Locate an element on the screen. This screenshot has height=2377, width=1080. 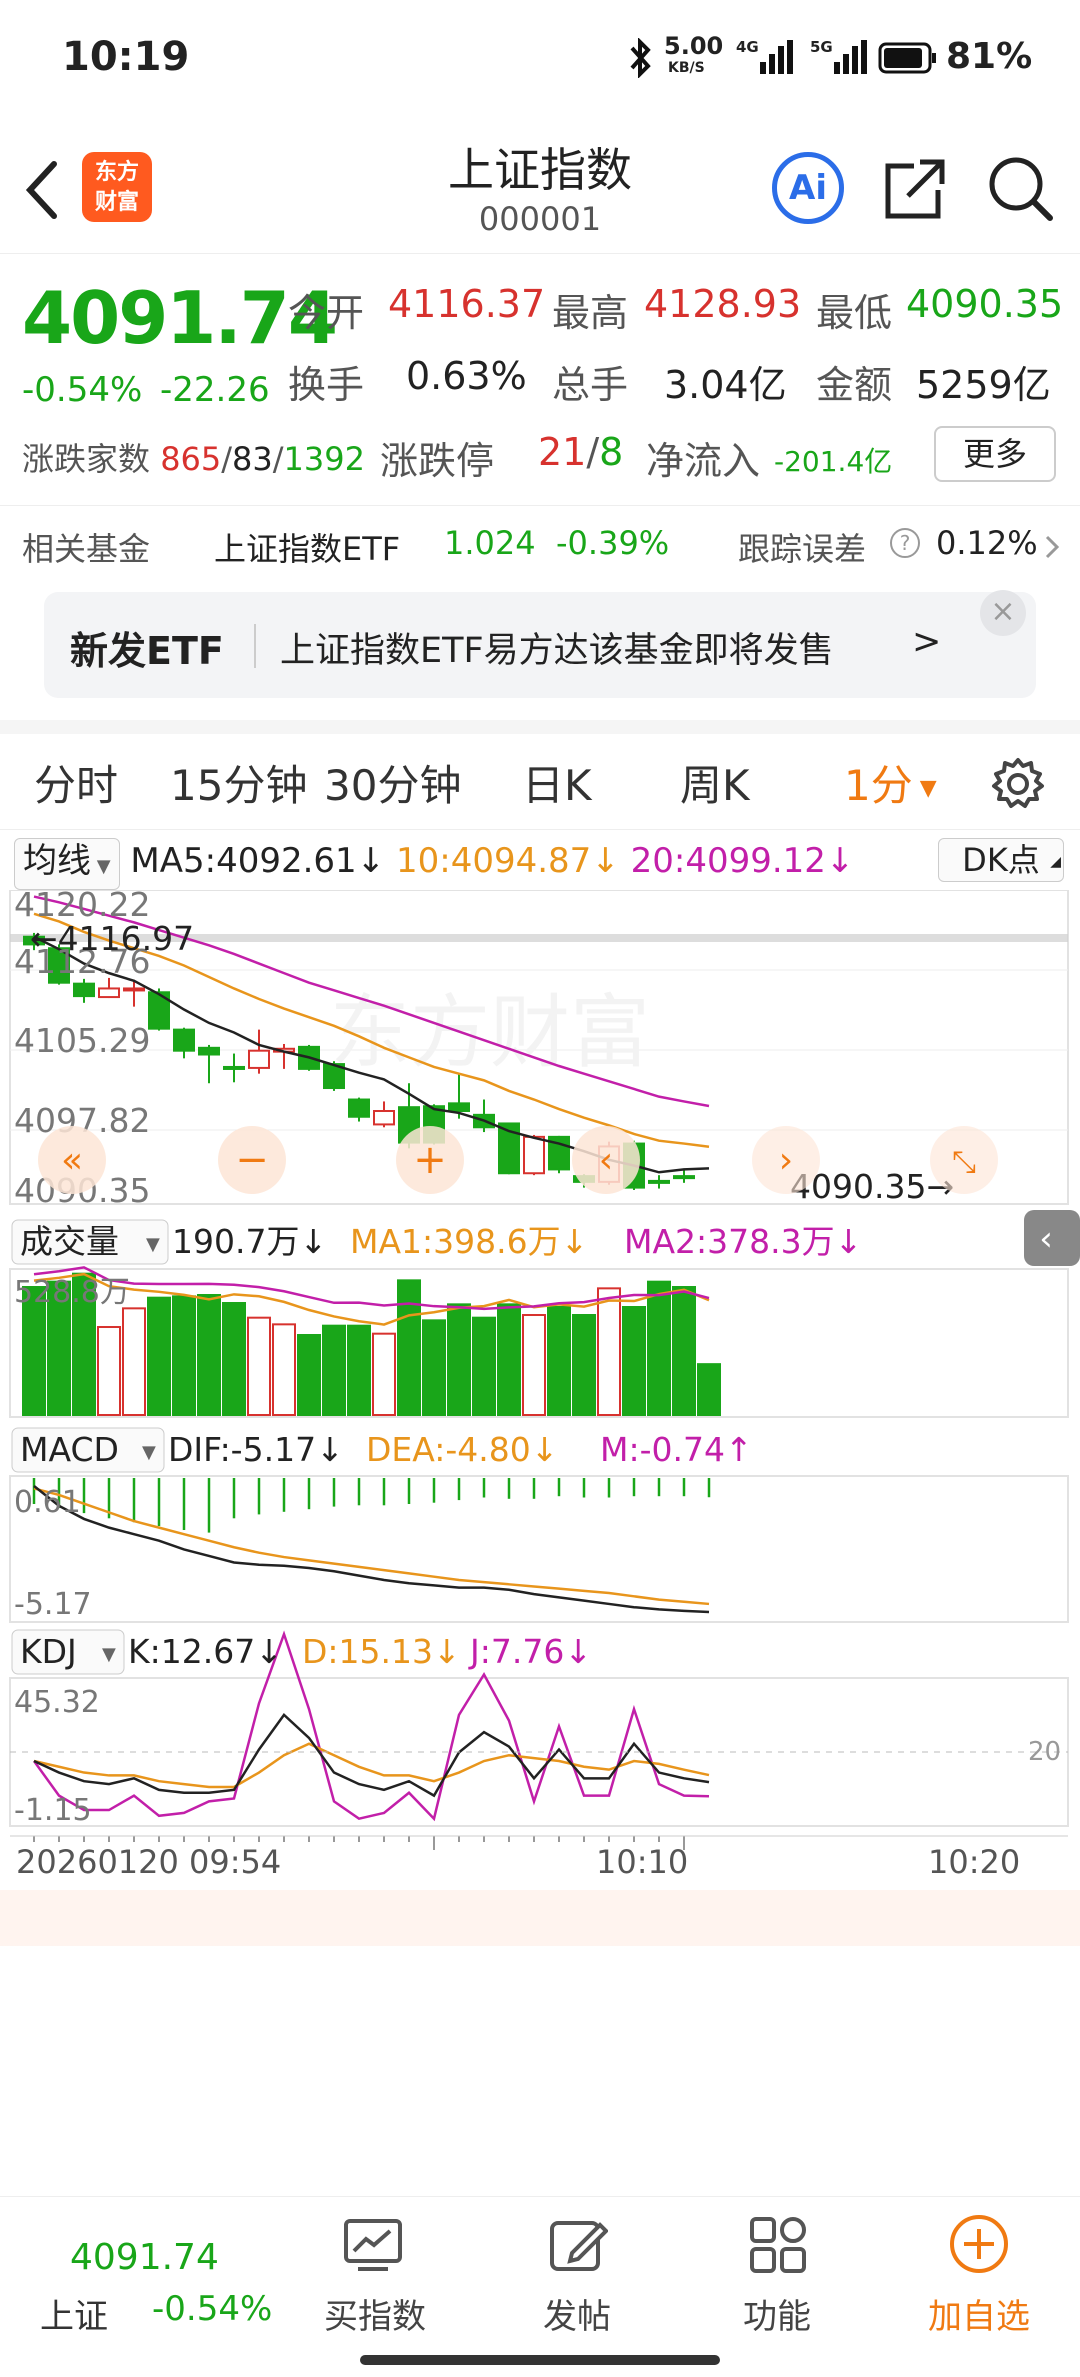
tab-1min: 1分 ▼ is located at coordinates (890, 782).